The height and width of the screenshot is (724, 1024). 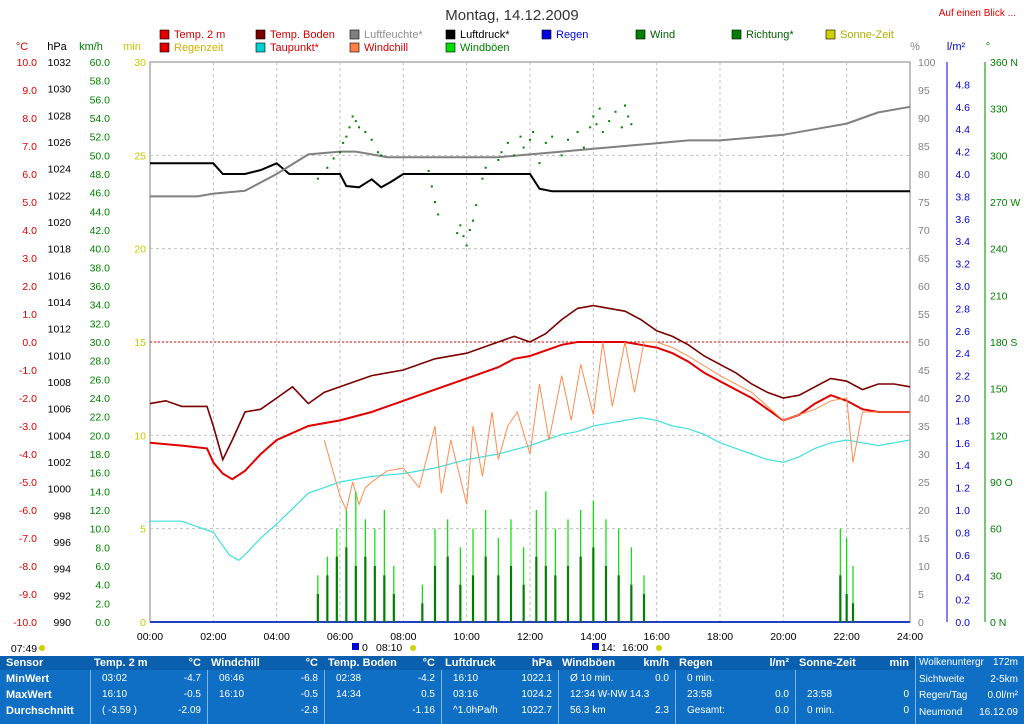 I want to click on row-label: MinWert, so click(x=28, y=679).